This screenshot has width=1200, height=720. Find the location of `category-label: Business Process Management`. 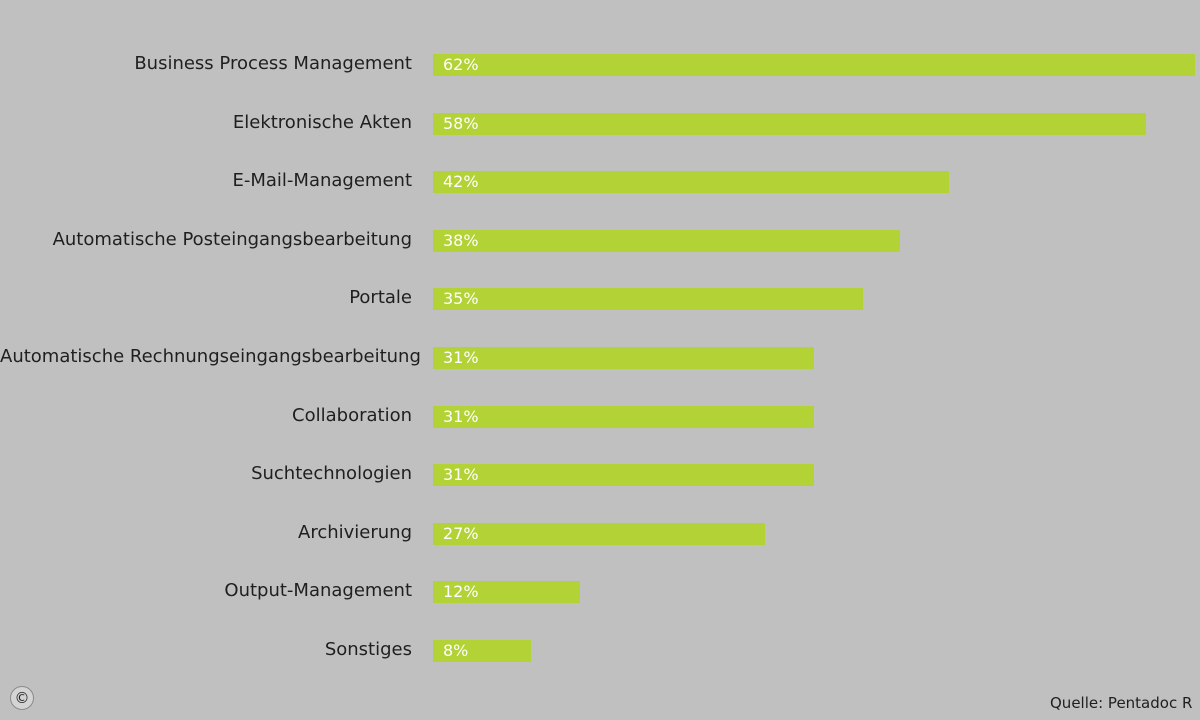

category-label: Business Process Management is located at coordinates (273, 63).